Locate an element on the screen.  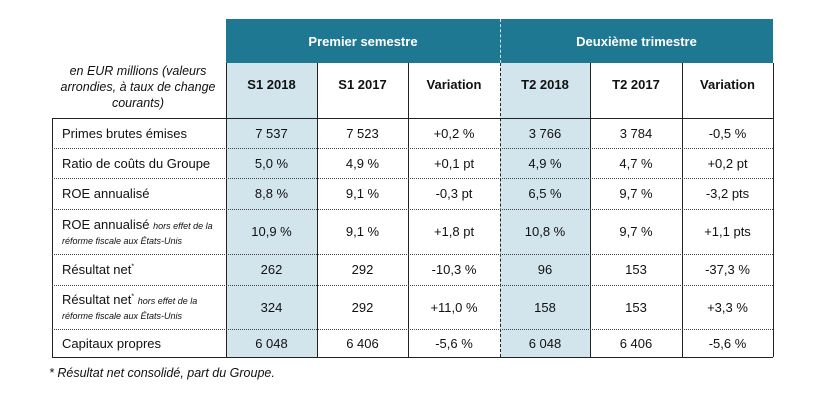
value-s1-2018: 8,8 % is located at coordinates (271, 193).